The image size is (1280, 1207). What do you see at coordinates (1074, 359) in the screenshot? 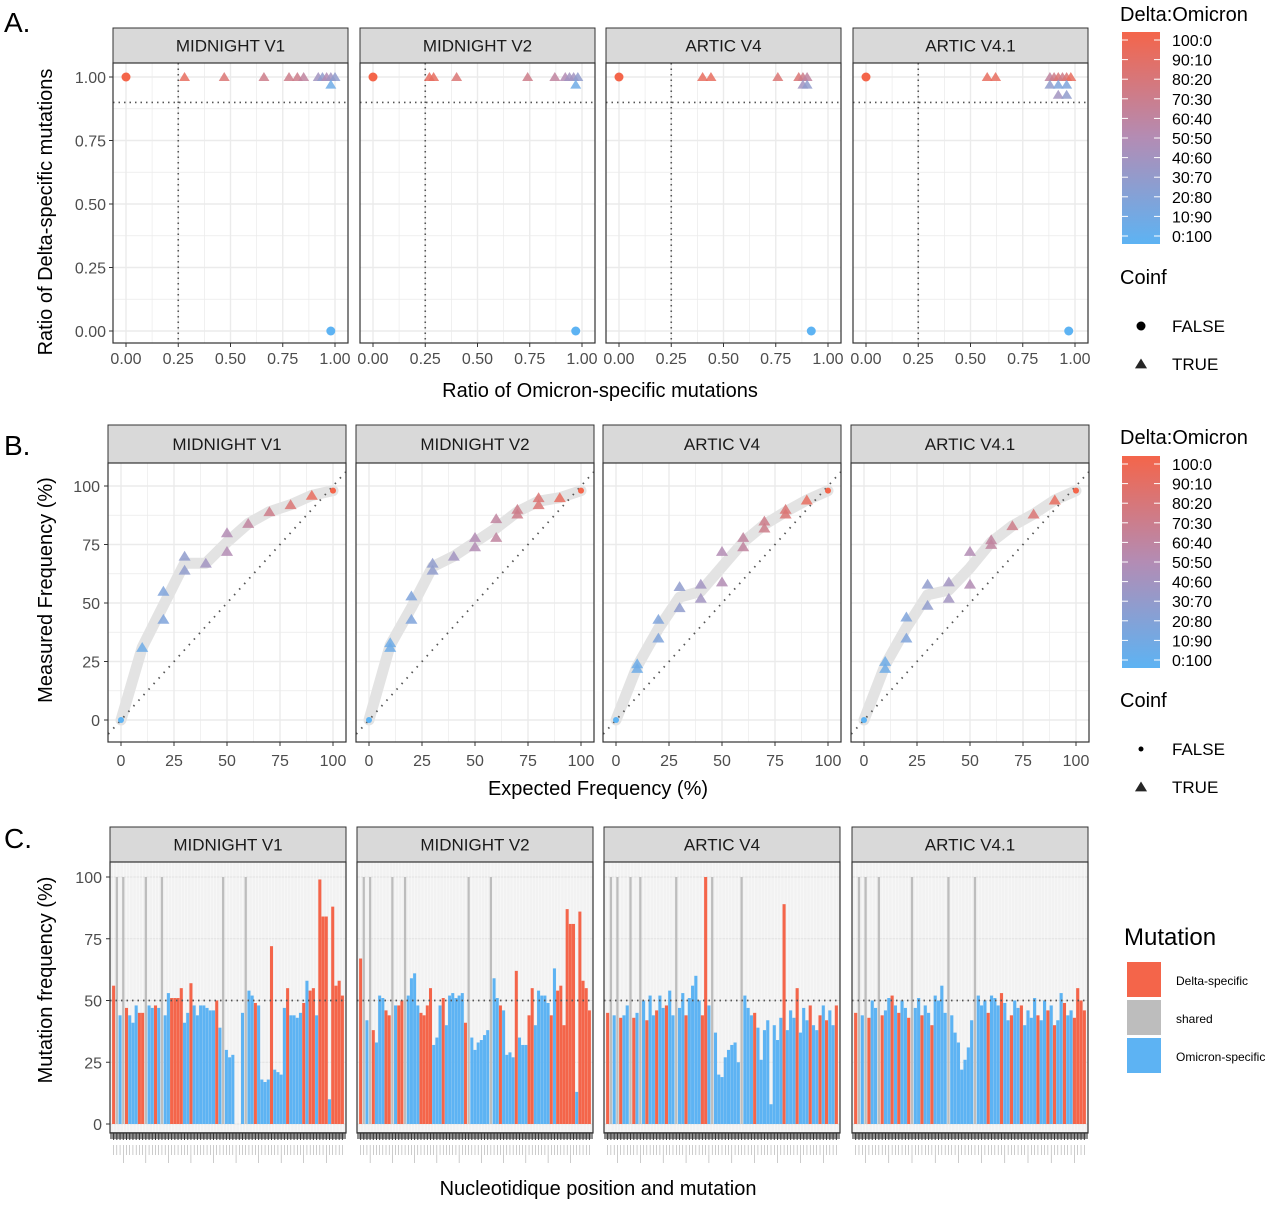
I see `x-tick-label: 1.00` at bounding box center [1074, 359].